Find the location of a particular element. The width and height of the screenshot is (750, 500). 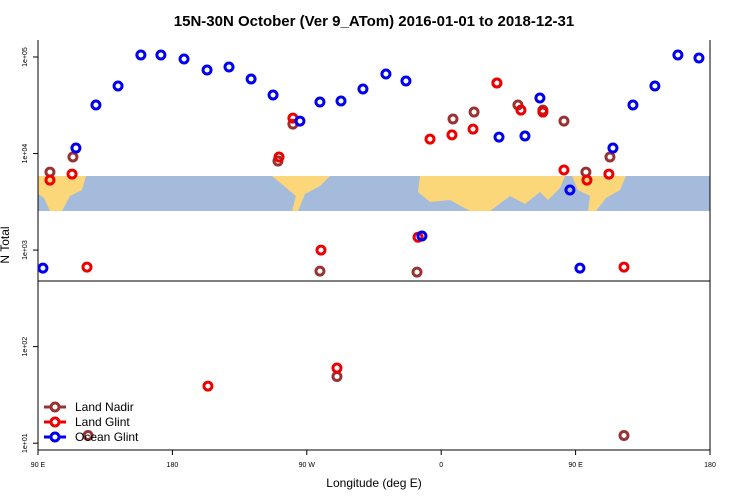

x-tick-label: 90 W is located at coordinates (307, 465).